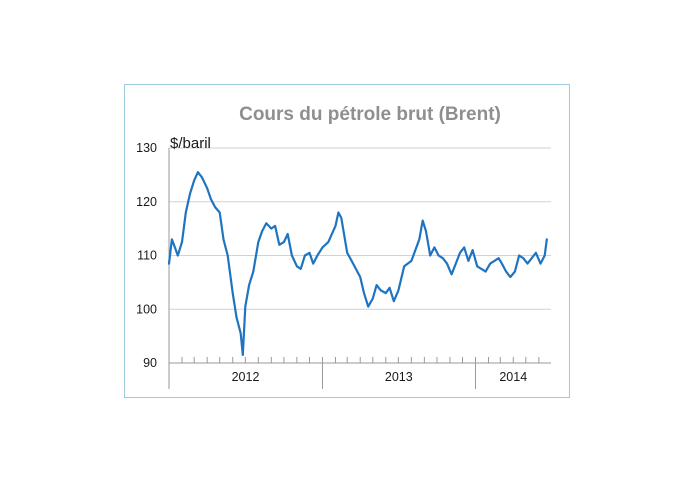 This screenshot has width=695, height=483. Describe the element at coordinates (150, 363) in the screenshot. I see `y-tick-label-90: 90` at that location.